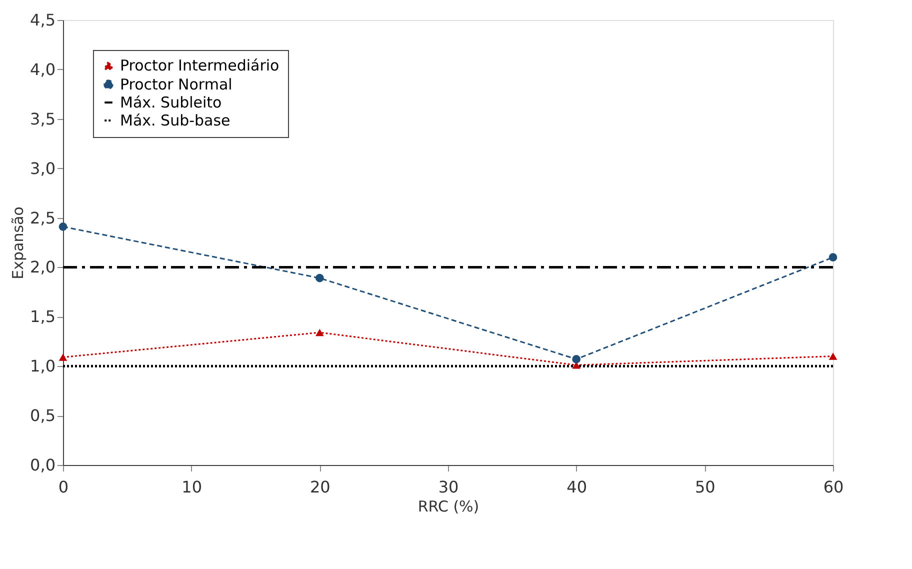 This screenshot has width=912, height=569. Describe the element at coordinates (43, 465) in the screenshot. I see `y-tick-label: 0,0` at that location.